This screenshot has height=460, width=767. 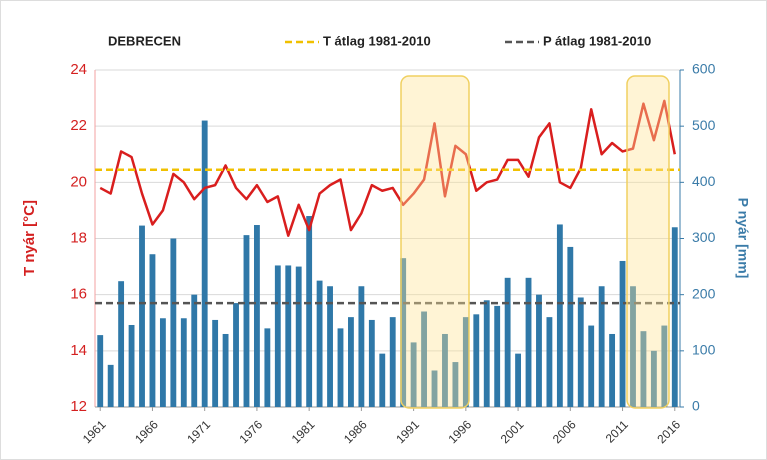 What do you see at coordinates (704, 125) in the screenshot?
I see `y2-tick-label: 500` at bounding box center [704, 125].